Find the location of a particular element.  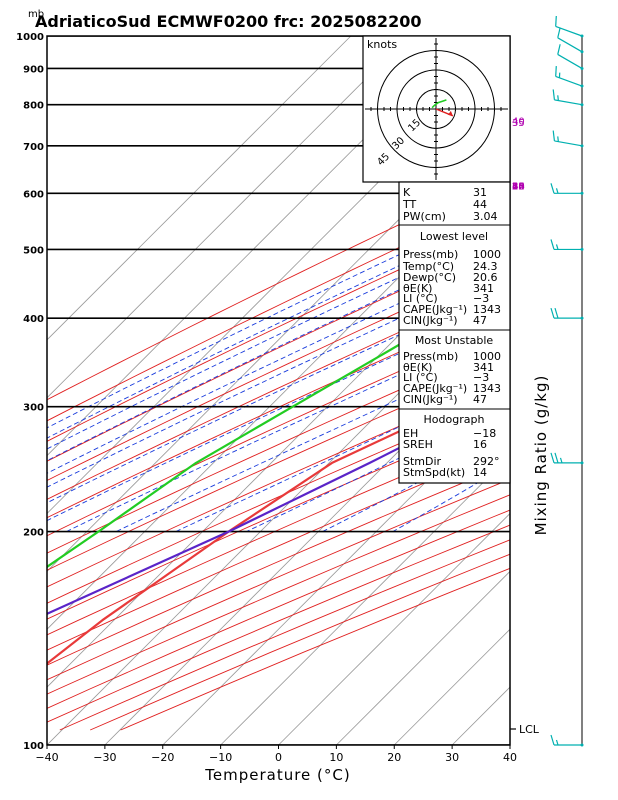

ll-li-label: LI (°C) is located at coordinates (420, 298).